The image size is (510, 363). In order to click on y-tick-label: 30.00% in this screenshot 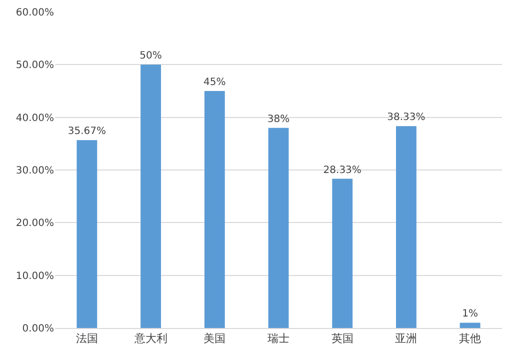, I will do `click(35, 171)`.